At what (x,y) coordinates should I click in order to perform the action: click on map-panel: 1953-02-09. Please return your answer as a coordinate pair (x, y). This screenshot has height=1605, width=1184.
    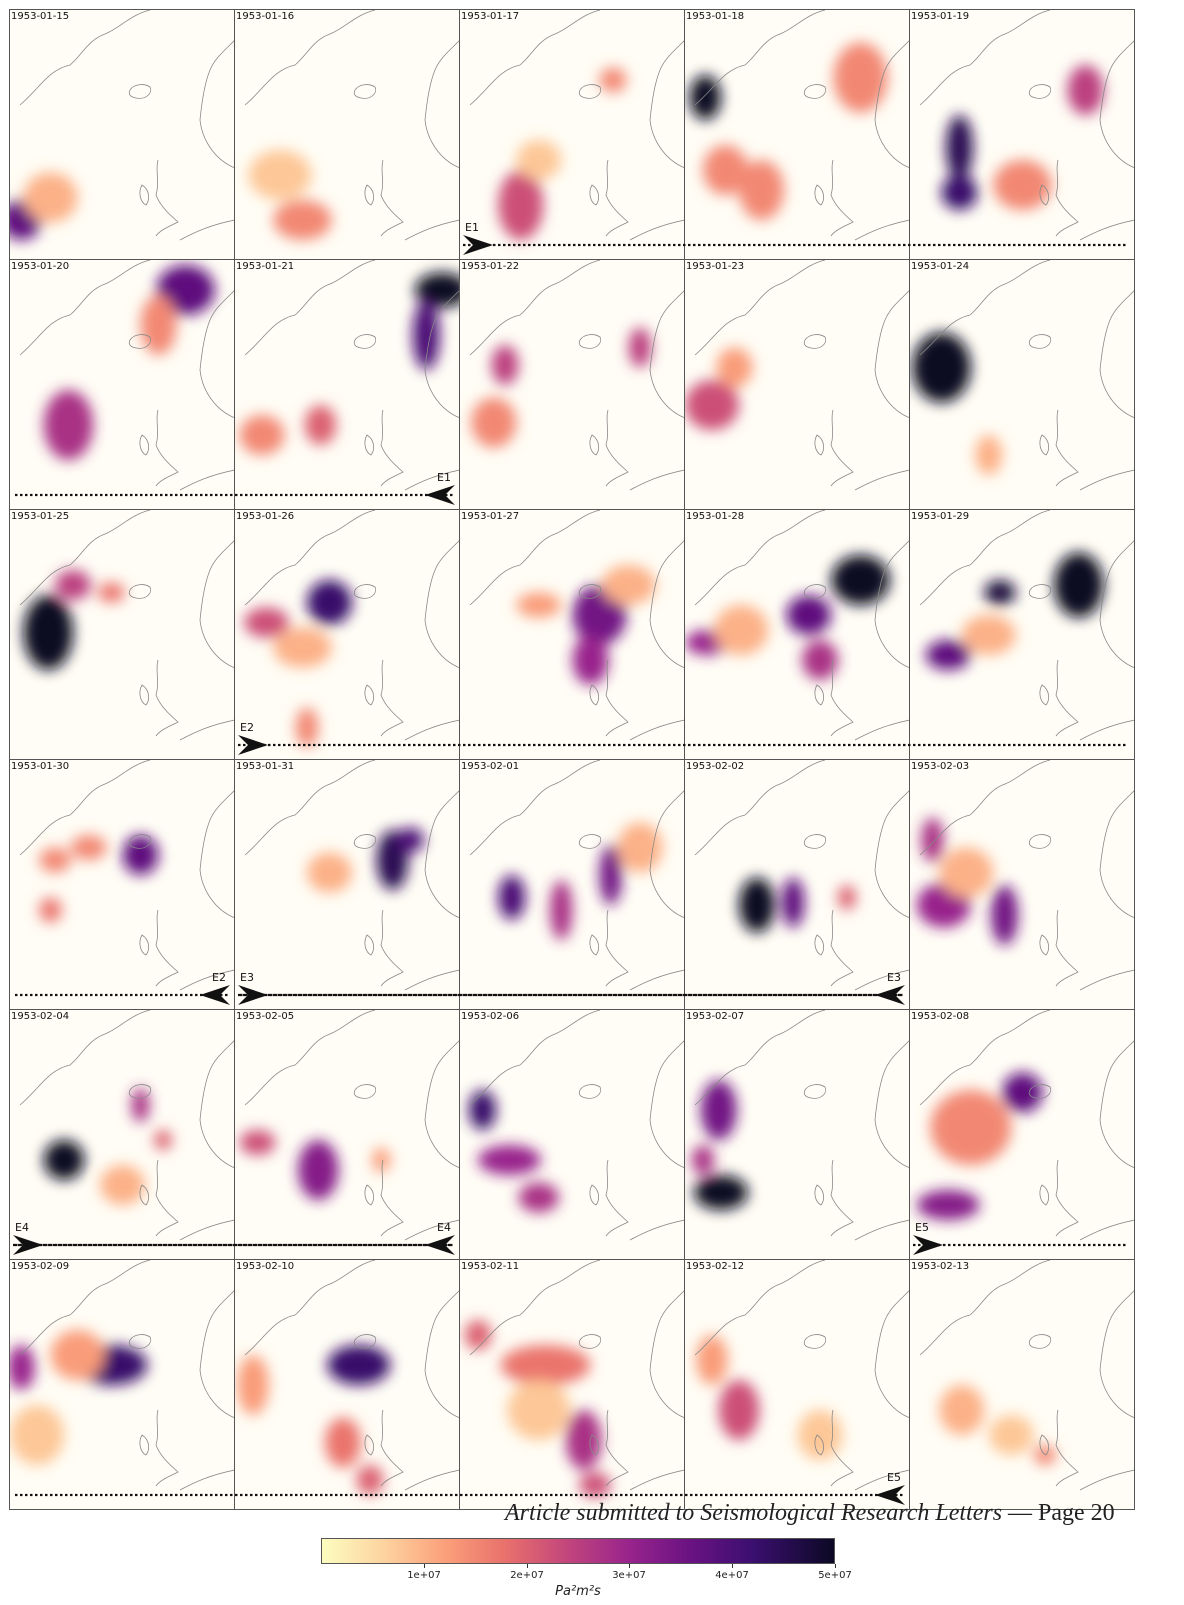
    Looking at the image, I should click on (122, 1384).